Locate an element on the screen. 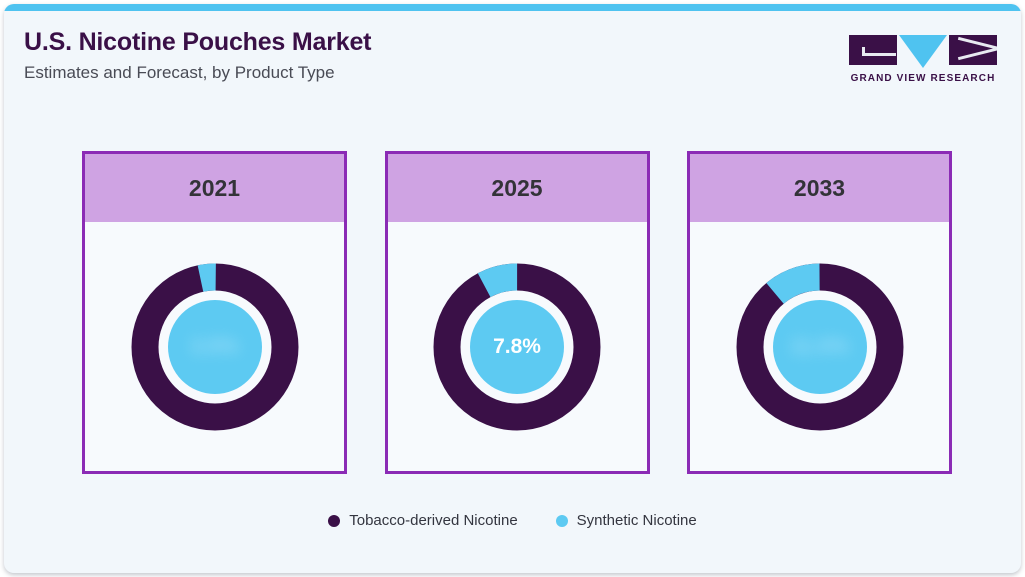 This screenshot has height=577, width=1025. card-header-2033: 2033 is located at coordinates (819, 188).